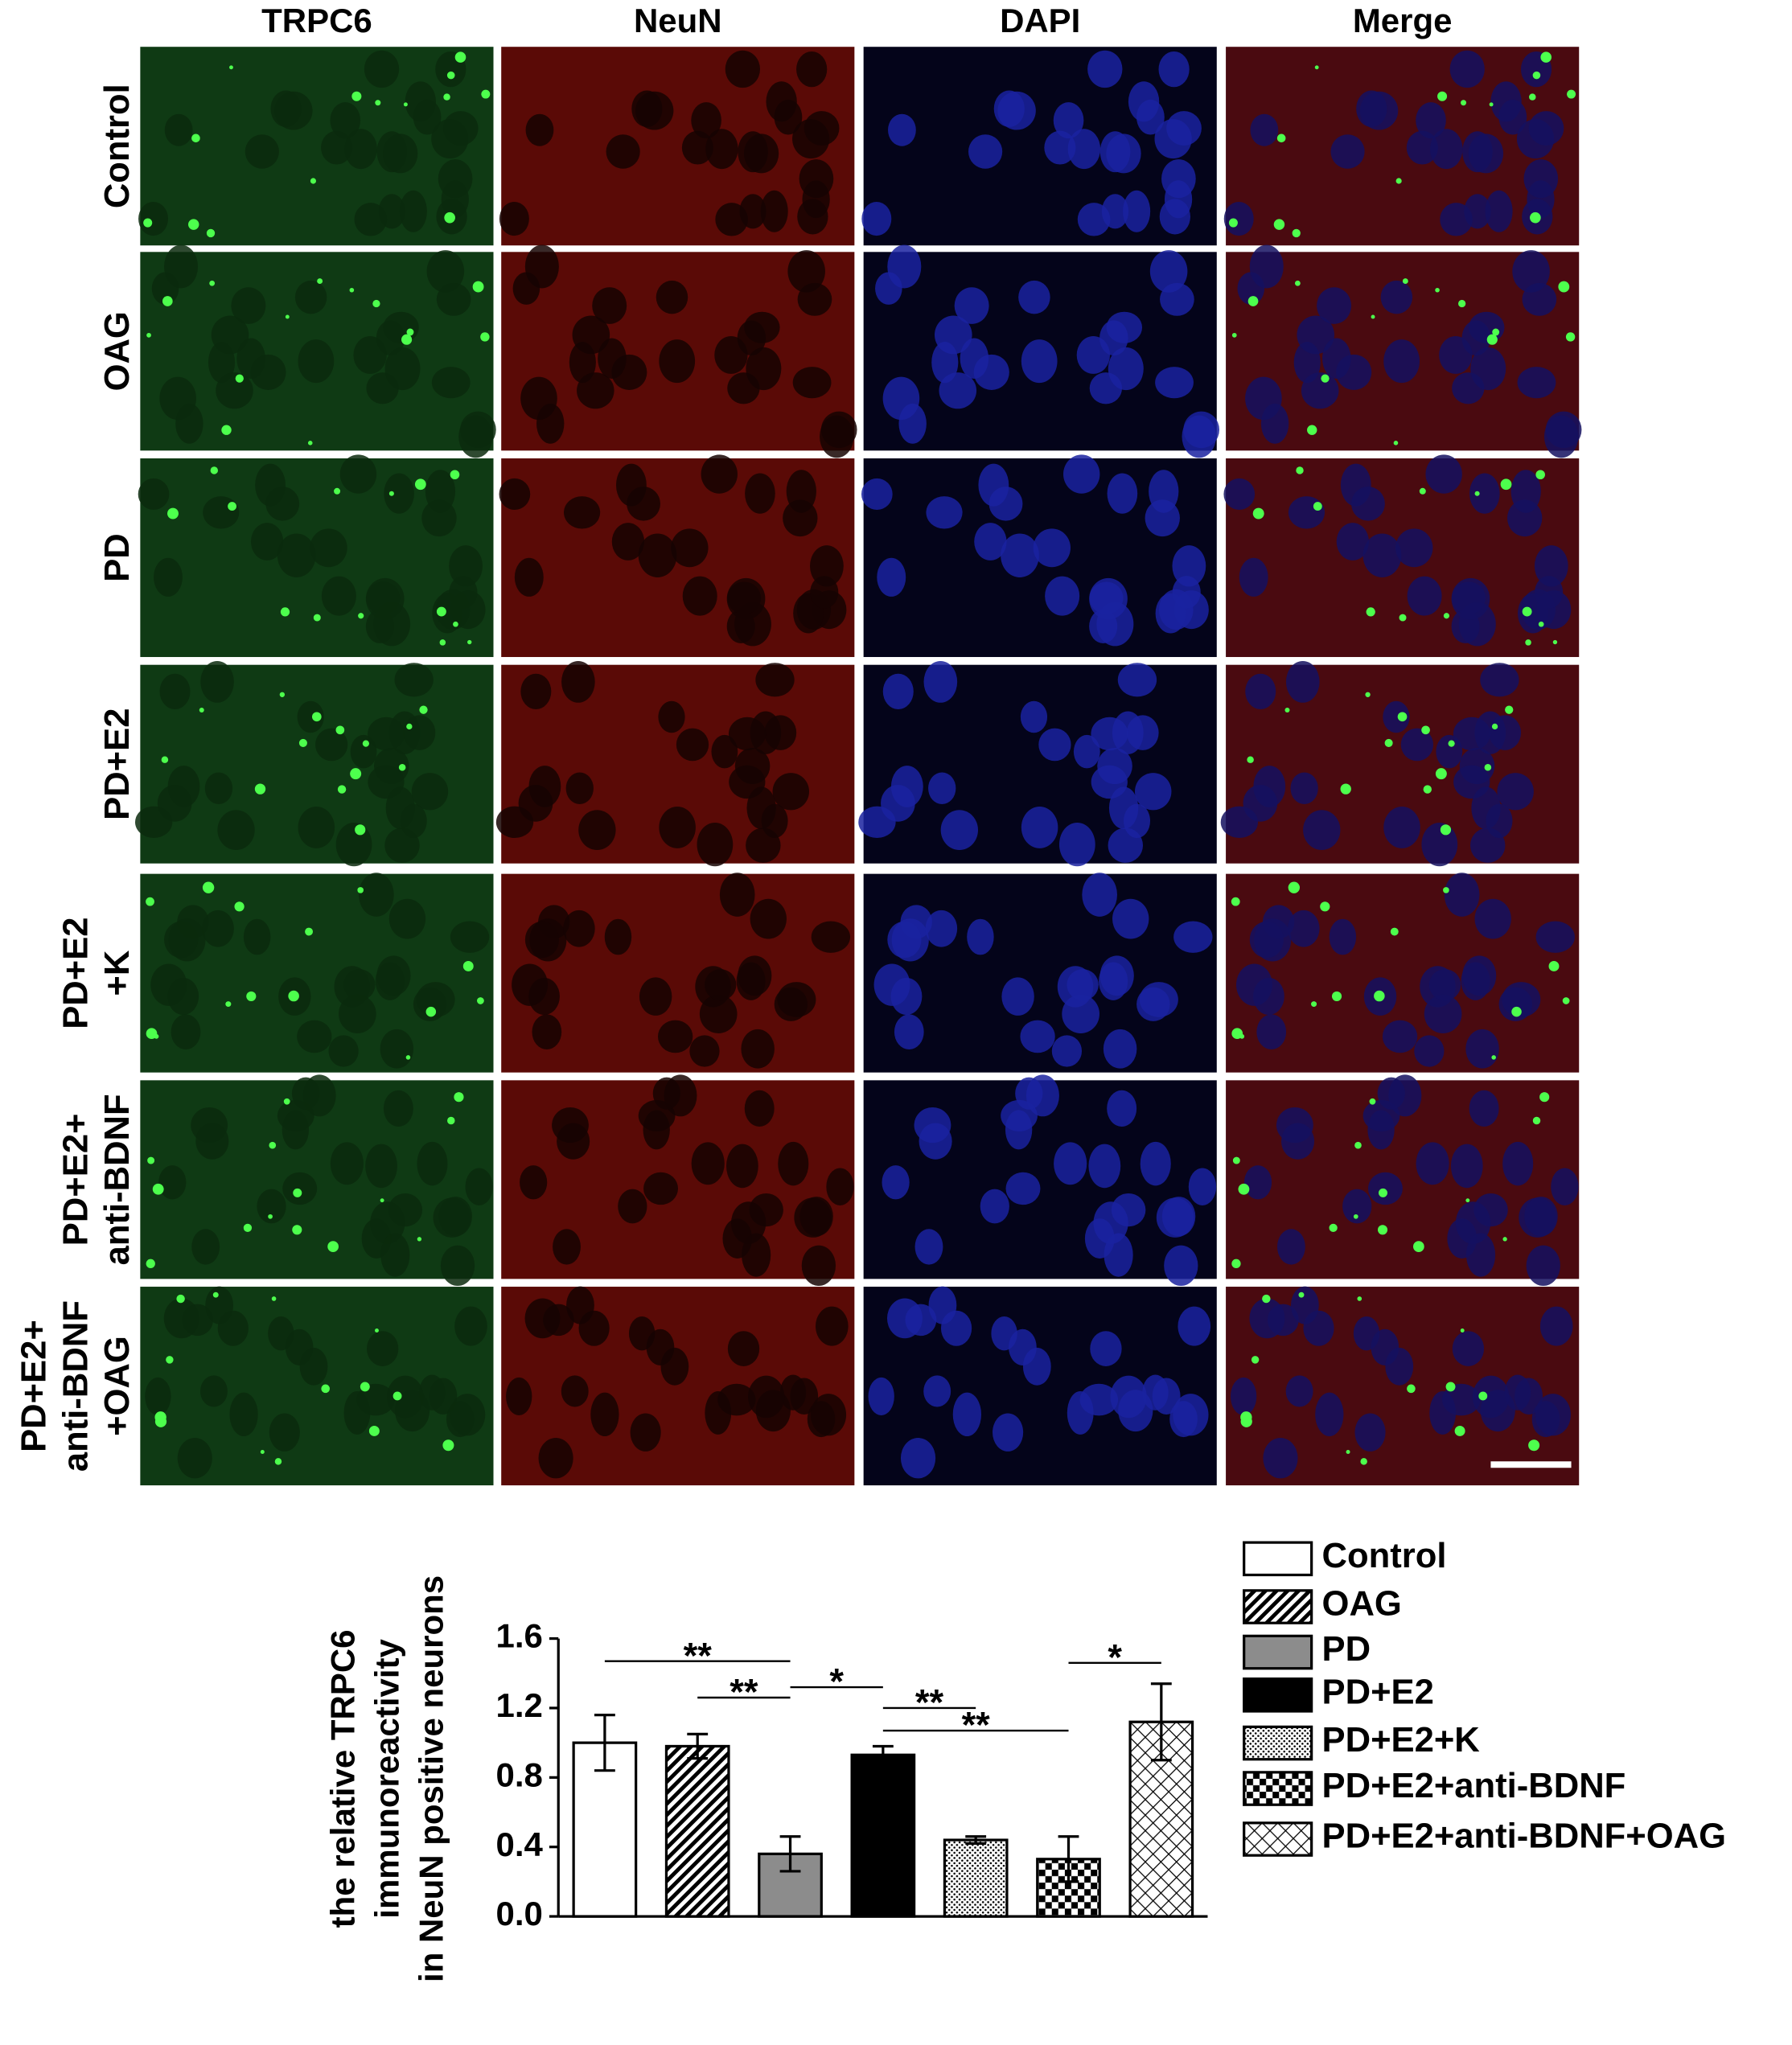 This screenshot has height=2045, width=1792. I want to click on y-tick-label: 0.4, so click(520, 1844).